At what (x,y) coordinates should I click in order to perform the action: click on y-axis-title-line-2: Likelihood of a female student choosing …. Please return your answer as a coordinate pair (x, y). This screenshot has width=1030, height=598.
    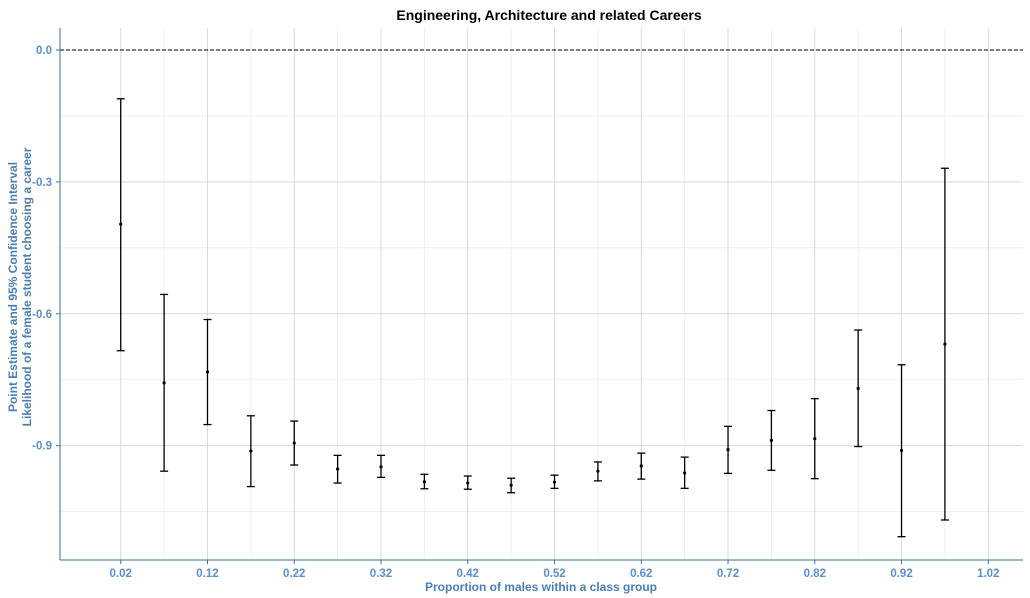
    Looking at the image, I should click on (27, 286).